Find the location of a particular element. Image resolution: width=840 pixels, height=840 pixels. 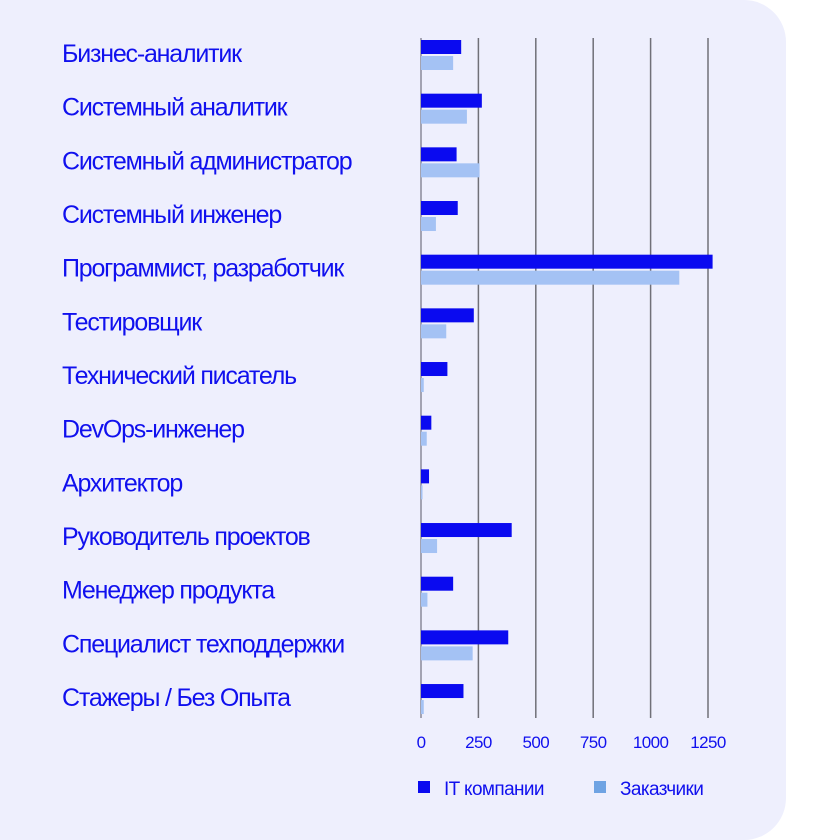

legend-label: IT компании is located at coordinates (494, 789).